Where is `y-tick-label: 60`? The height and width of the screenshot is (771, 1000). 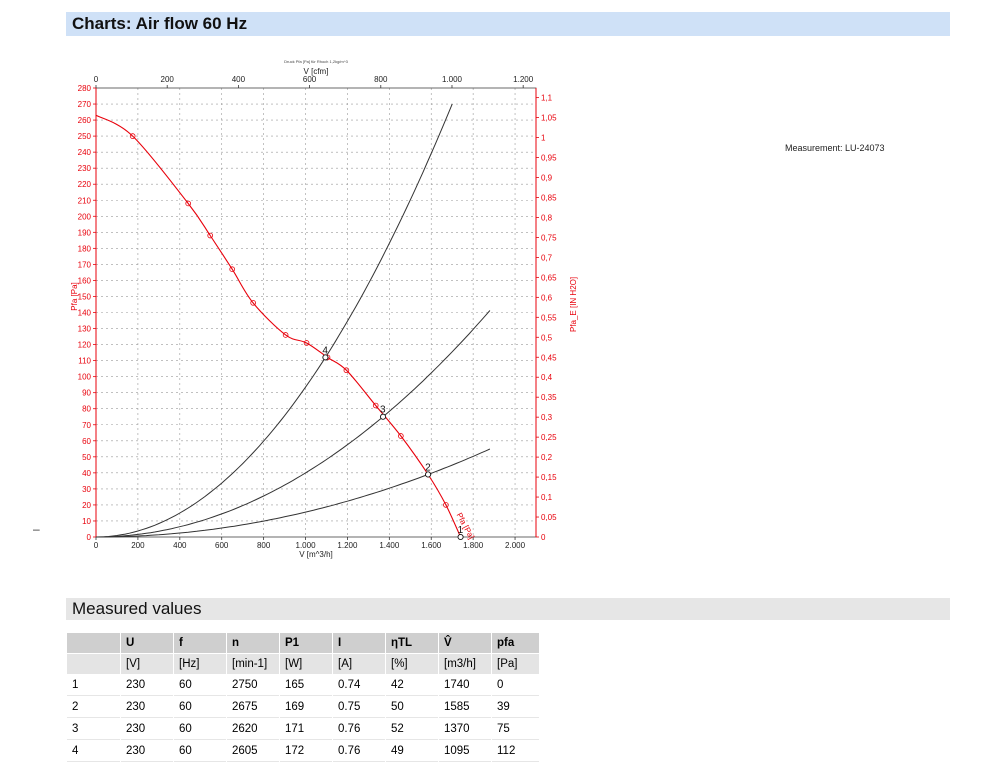 y-tick-label: 60 is located at coordinates (86, 441).